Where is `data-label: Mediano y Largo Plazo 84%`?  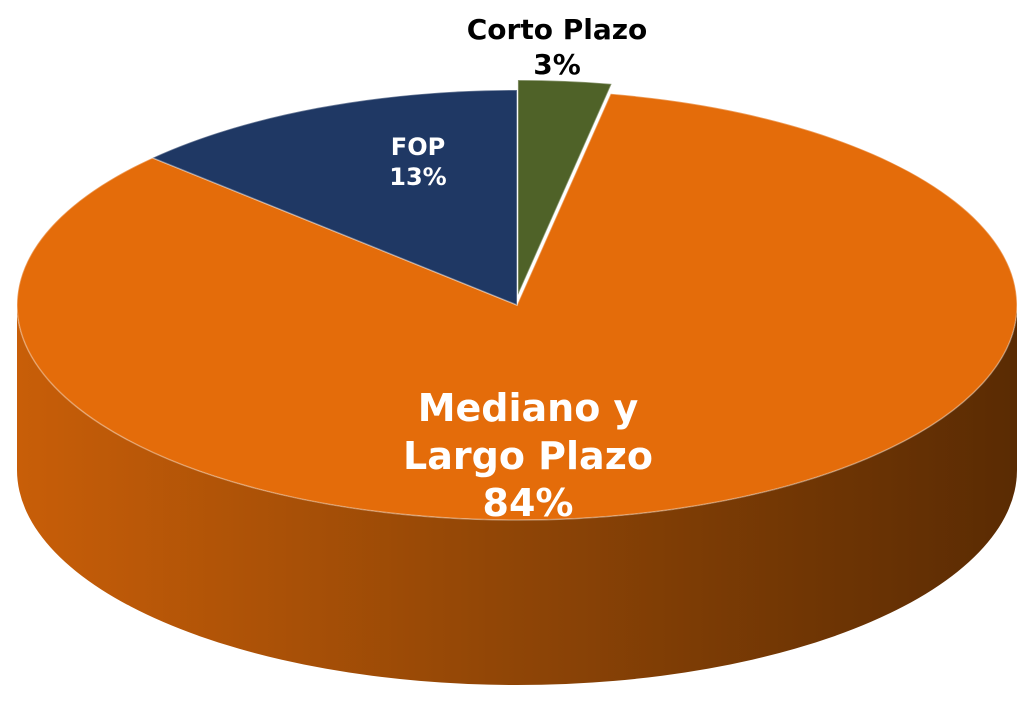
data-label: Mediano y Largo Plazo 84% is located at coordinates (528, 456).